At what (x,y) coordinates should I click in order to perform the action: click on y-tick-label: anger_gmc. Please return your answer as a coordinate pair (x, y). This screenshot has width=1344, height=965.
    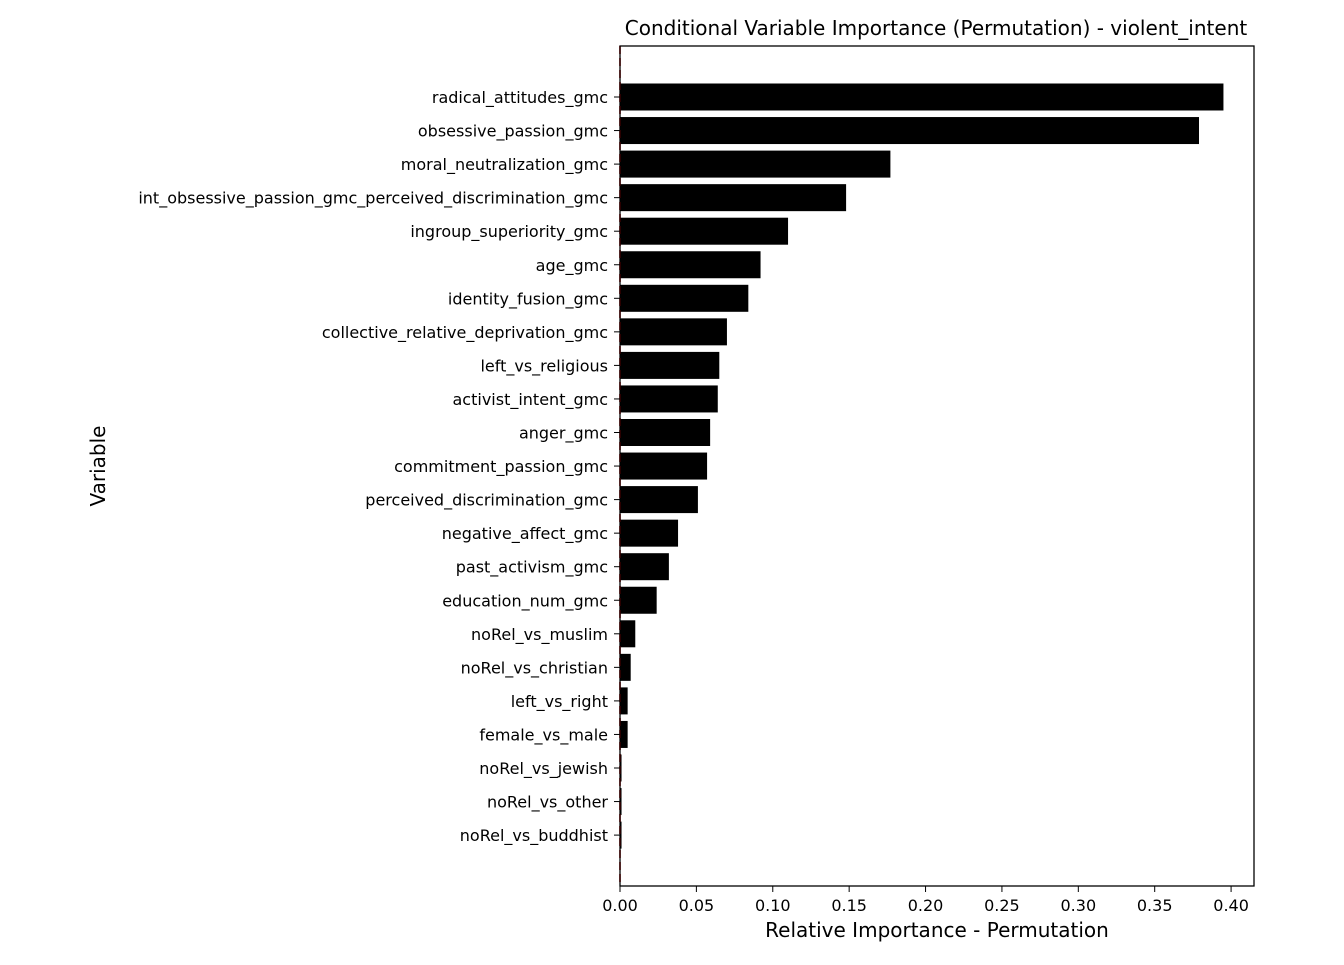
    Looking at the image, I should click on (563, 434).